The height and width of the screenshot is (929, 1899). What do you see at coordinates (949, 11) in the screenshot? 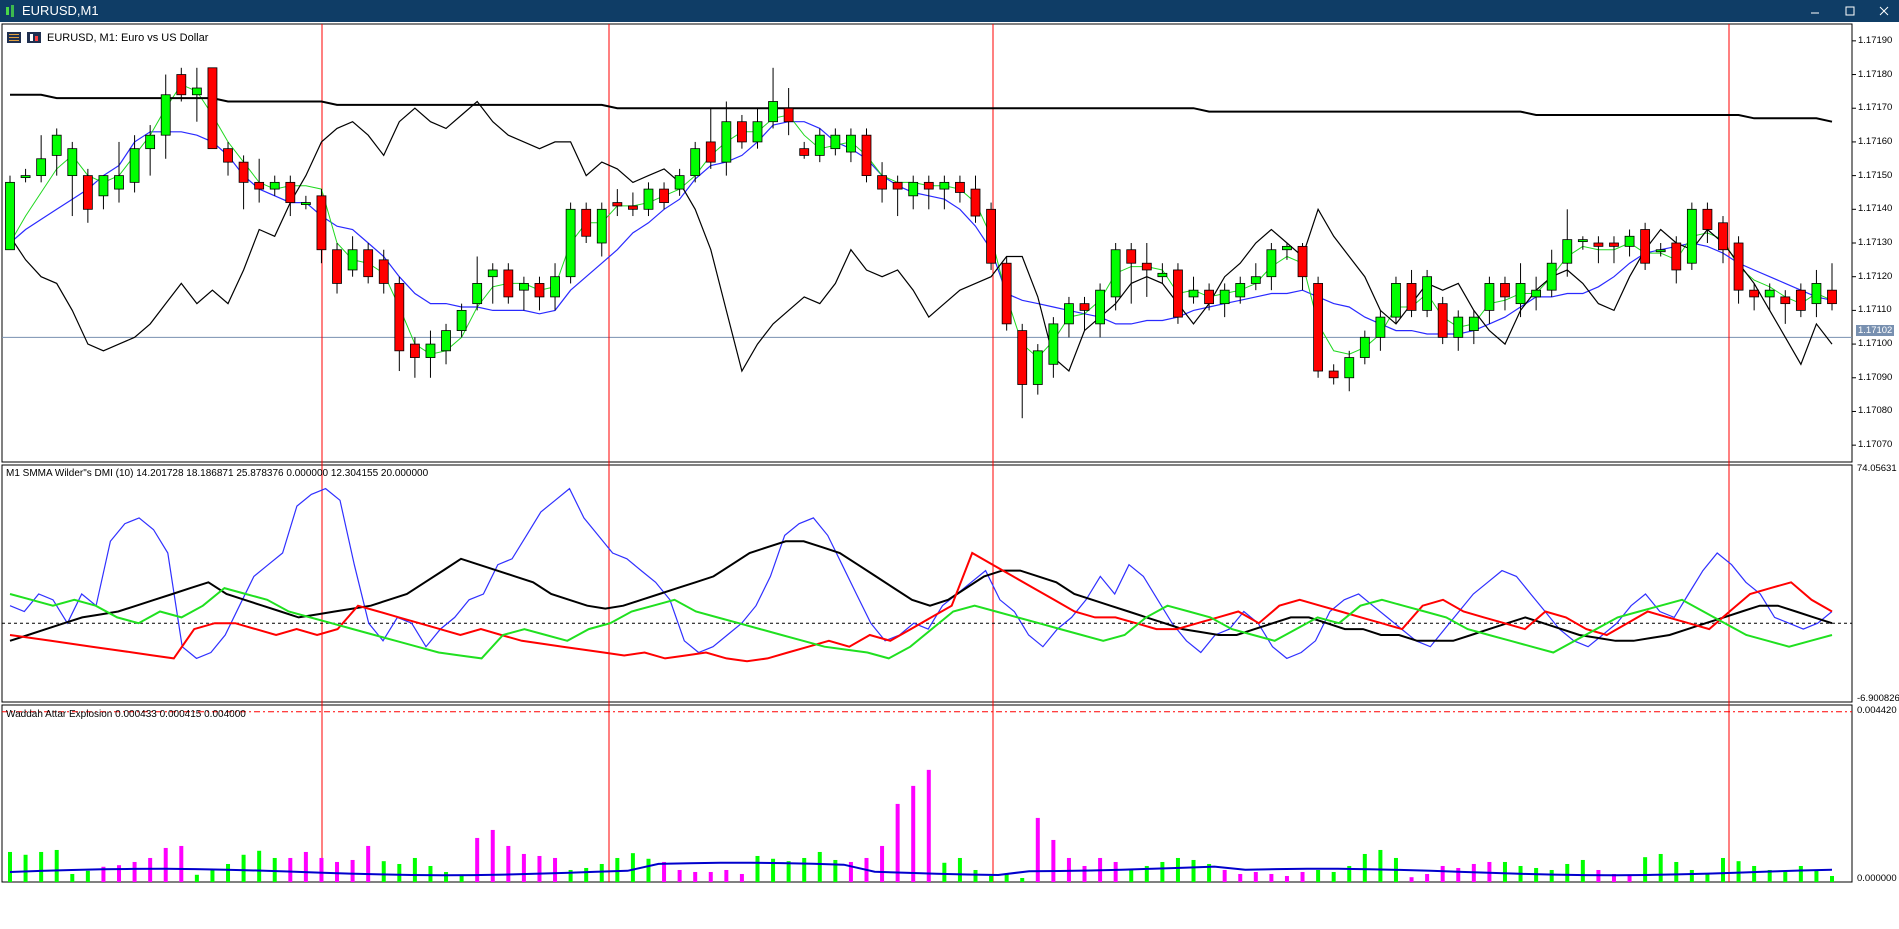
I see `window-titlebar: EURUSD,M1` at bounding box center [949, 11].